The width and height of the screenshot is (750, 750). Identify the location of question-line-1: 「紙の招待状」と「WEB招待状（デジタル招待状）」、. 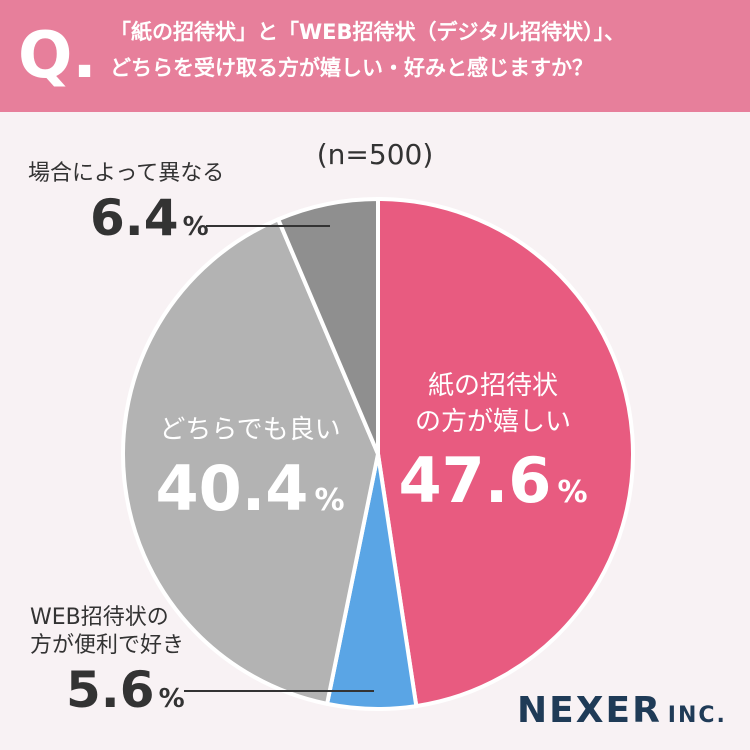
(368, 32).